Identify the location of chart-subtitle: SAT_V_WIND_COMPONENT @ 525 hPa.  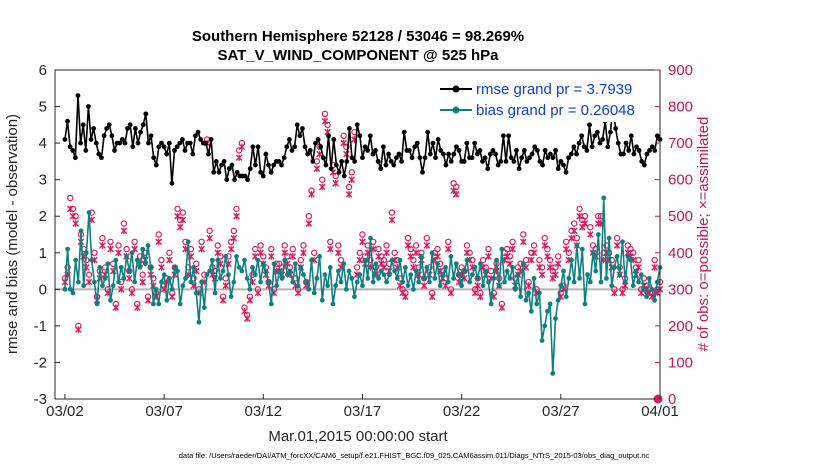
(358, 55).